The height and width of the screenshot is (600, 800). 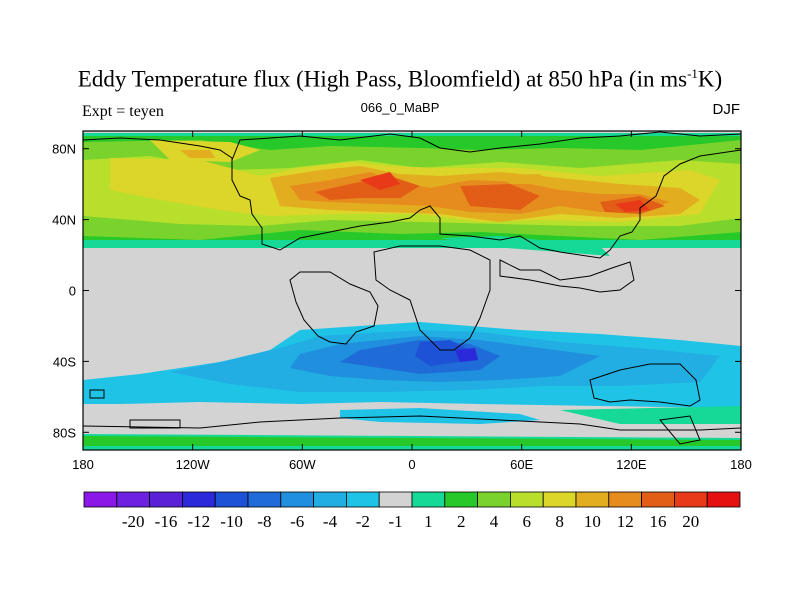 What do you see at coordinates (631, 464) in the screenshot?
I see `lon-tick-label: 120E` at bounding box center [631, 464].